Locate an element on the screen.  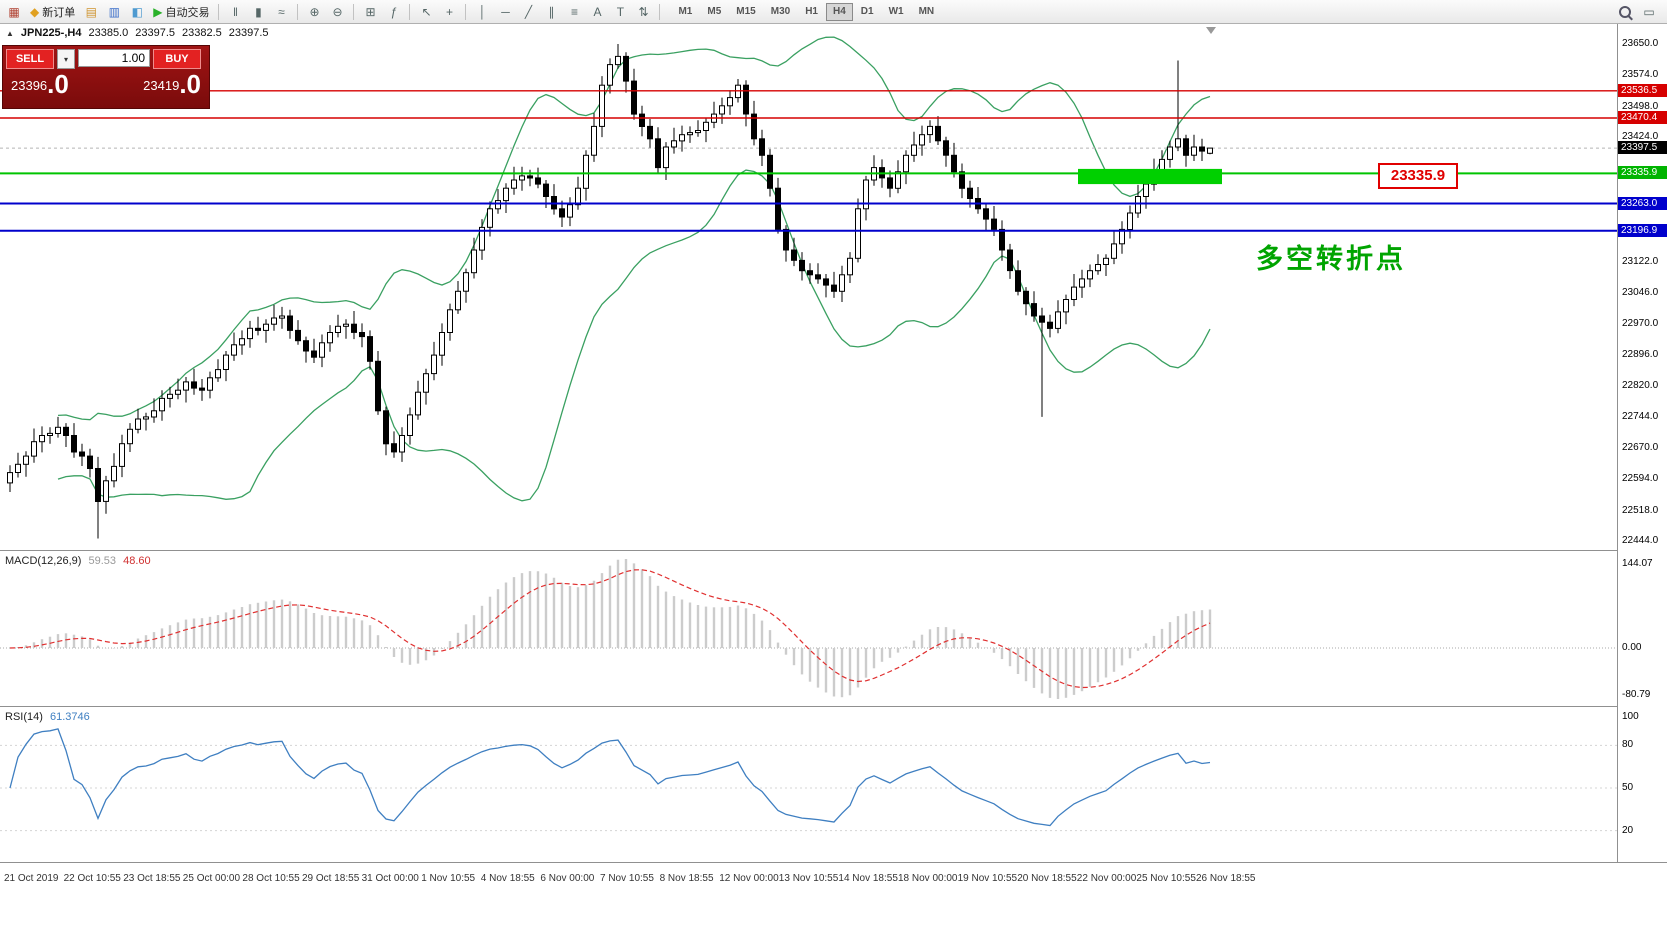
price-axis-label: 22820.0 is located at coordinates (1640, 385).